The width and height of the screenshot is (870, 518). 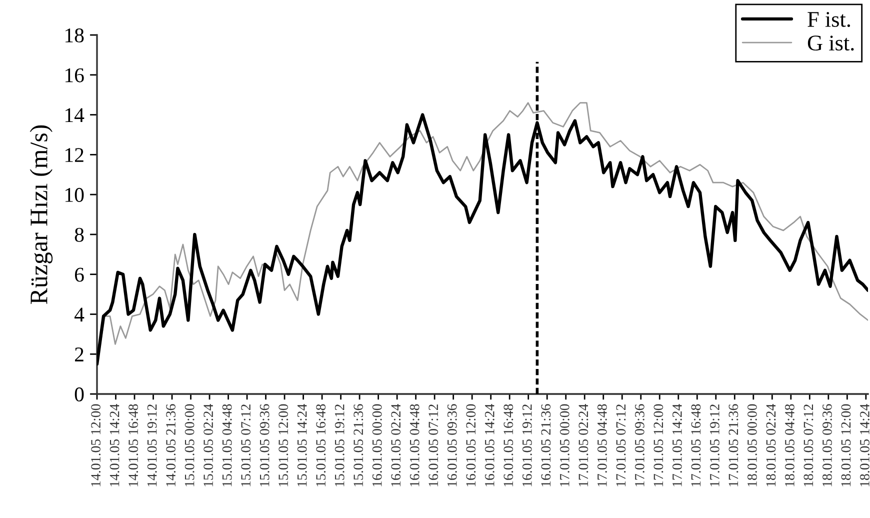 What do you see at coordinates (602, 445) in the screenshot?
I see `x-tick-label: 17.01.05 04:48` at bounding box center [602, 445].